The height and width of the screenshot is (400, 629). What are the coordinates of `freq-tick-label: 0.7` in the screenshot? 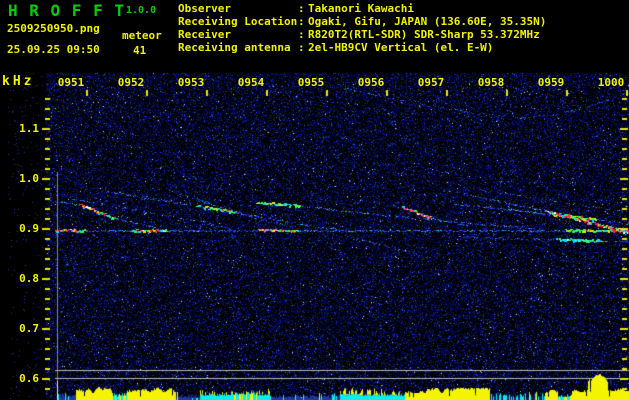 It's located at (29, 328).